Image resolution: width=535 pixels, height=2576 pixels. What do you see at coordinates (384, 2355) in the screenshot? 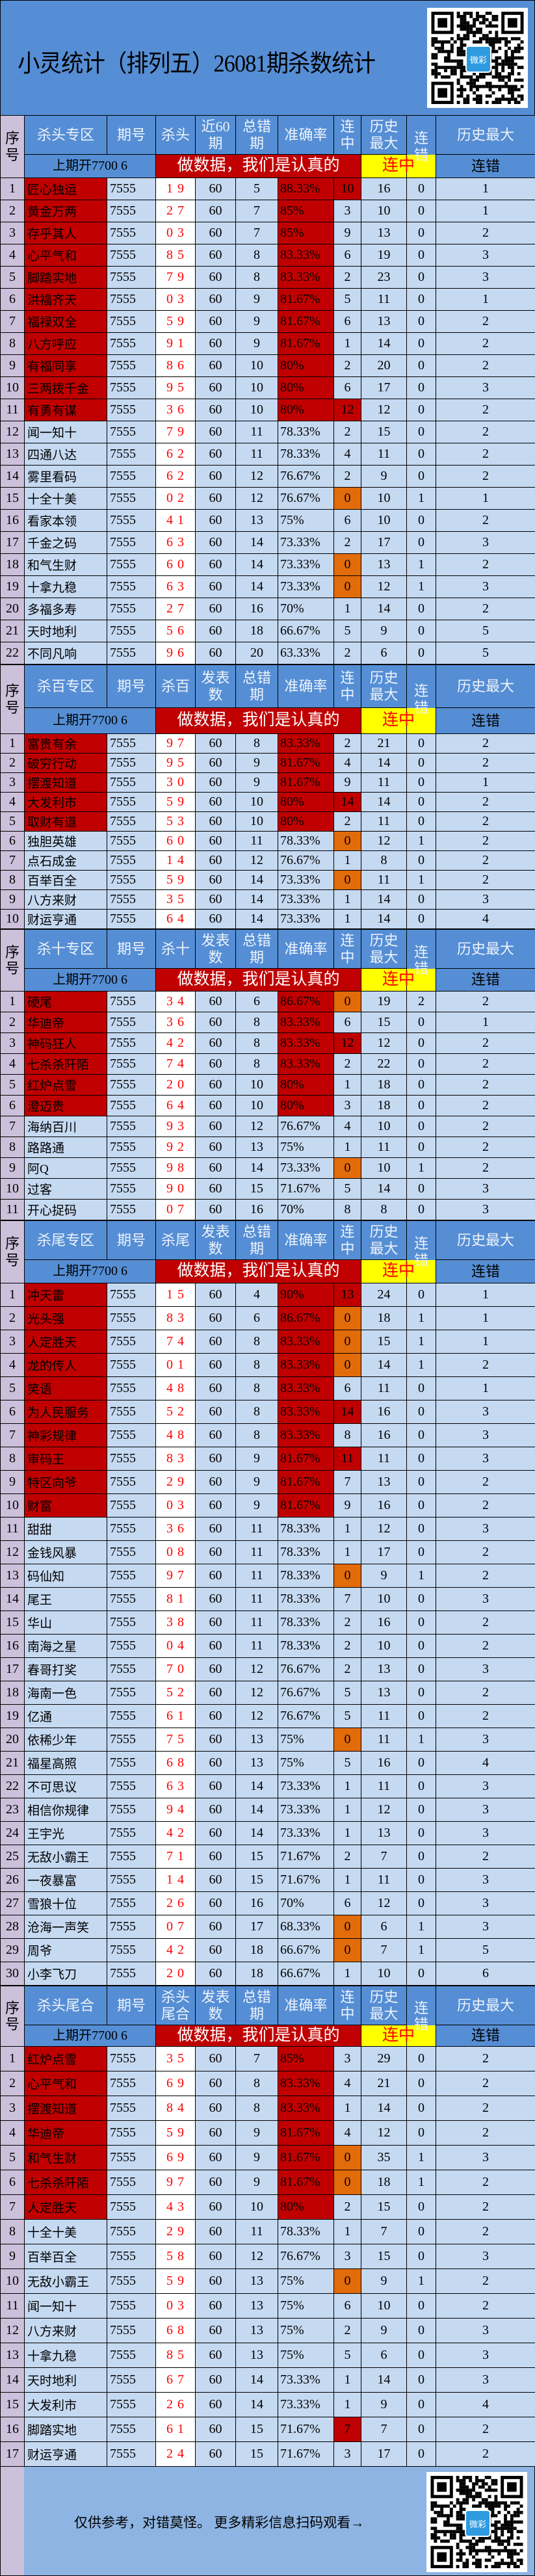
I see `cell-hist-max: 6` at bounding box center [384, 2355].